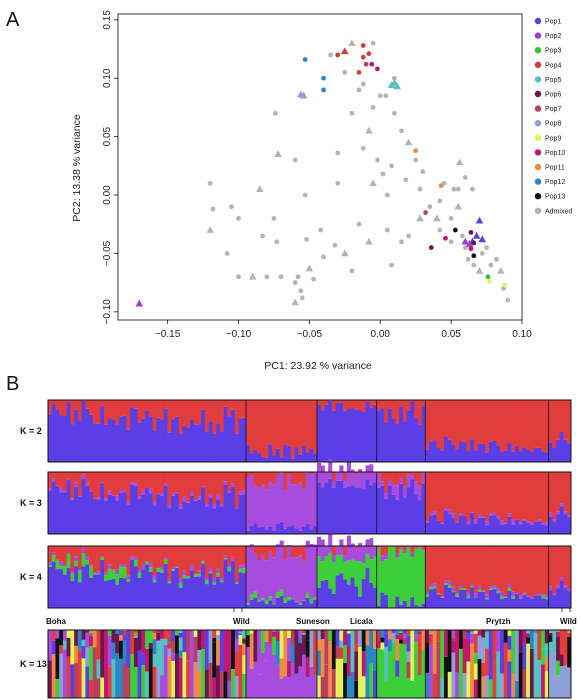  What do you see at coordinates (305, 59) in the screenshot?
I see `point-pop12` at bounding box center [305, 59].